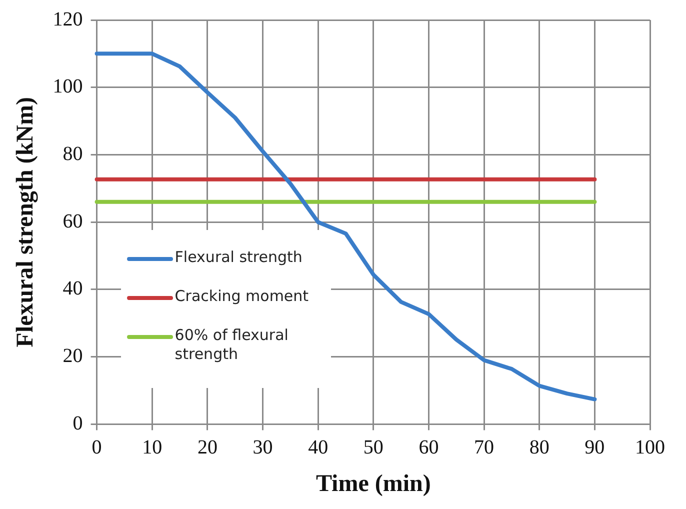 The height and width of the screenshot is (509, 686). I want to click on legend-label: Cracking moment, so click(242, 296).